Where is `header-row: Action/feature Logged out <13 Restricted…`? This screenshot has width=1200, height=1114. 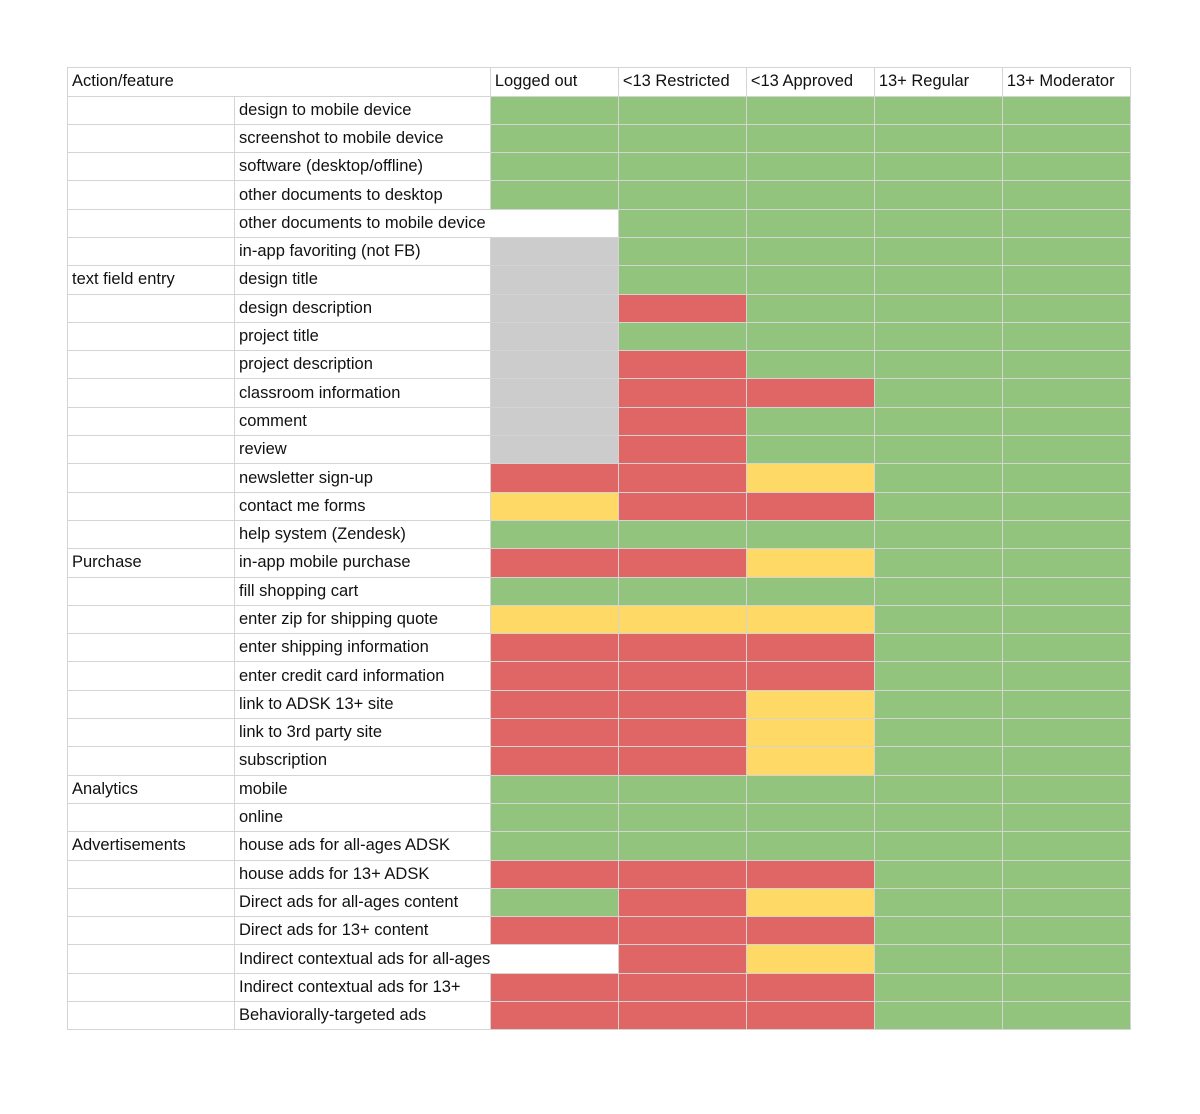 header-row: Action/feature Logged out <13 Restricted… is located at coordinates (599, 82).